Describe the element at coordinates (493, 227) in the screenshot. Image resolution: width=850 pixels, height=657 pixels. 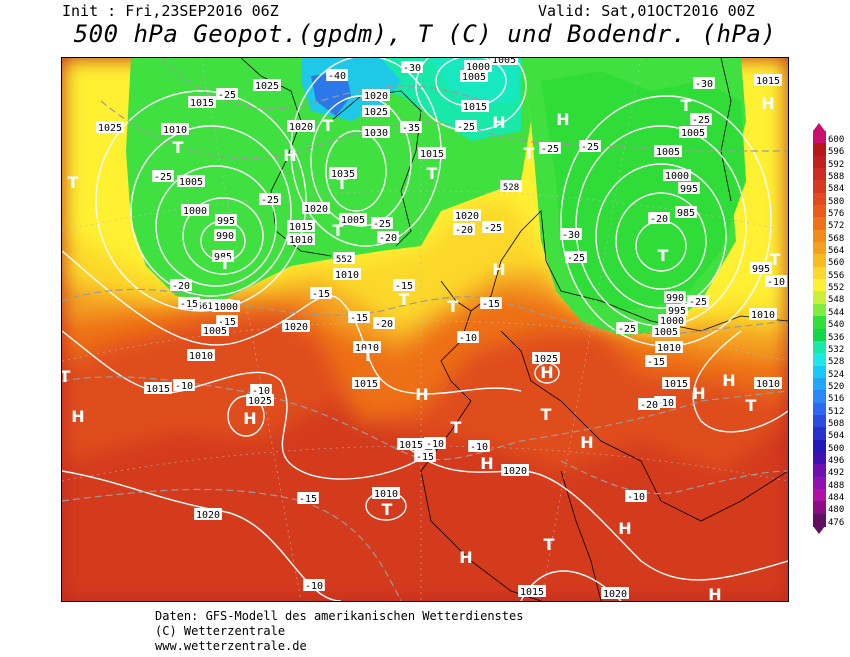
I see `temperature-label: -25` at that location.